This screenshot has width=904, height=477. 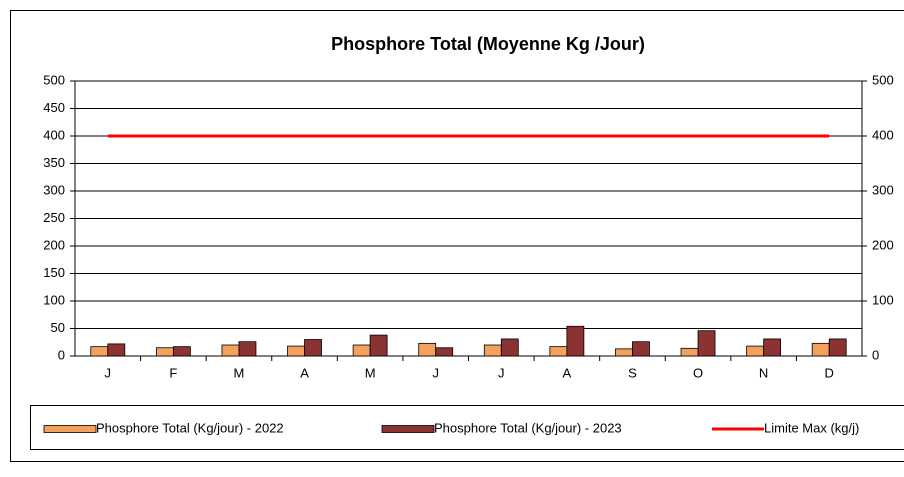 I want to click on x-tick-label: S, so click(x=632, y=372).